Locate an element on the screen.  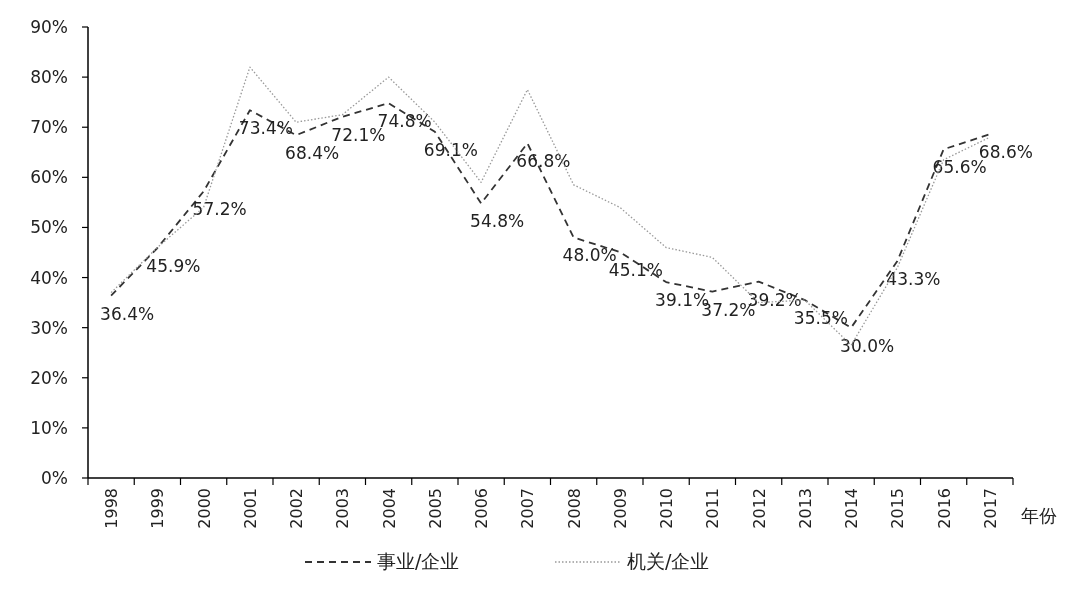
y-tick-label: 70% is located at coordinates (49, 127).